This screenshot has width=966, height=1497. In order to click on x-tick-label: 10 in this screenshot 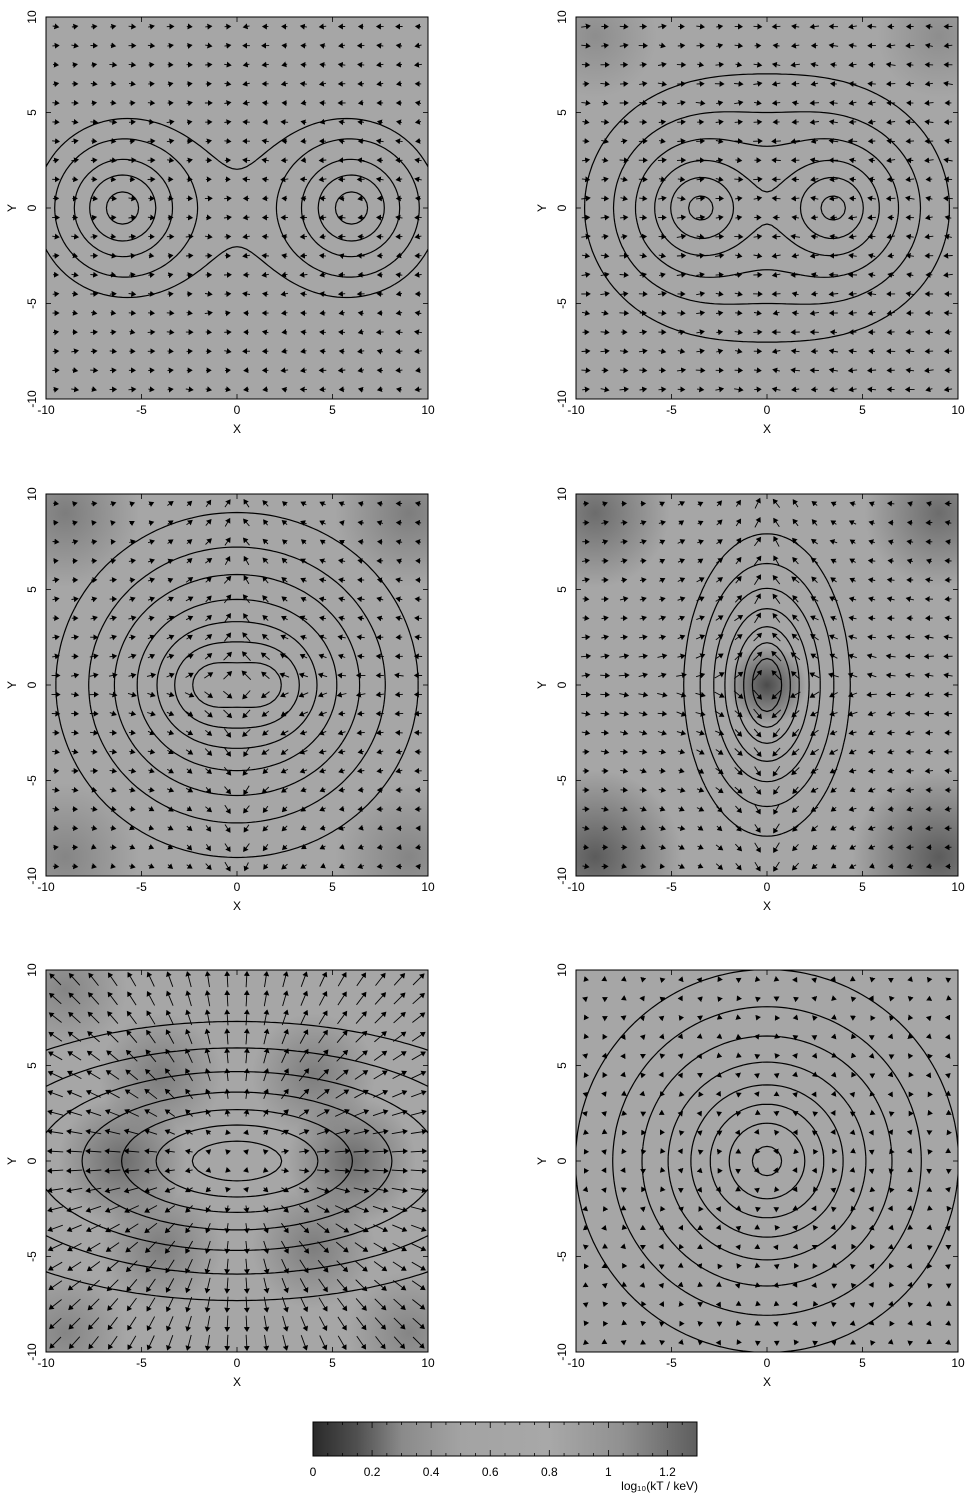, I will do `click(958, 887)`.